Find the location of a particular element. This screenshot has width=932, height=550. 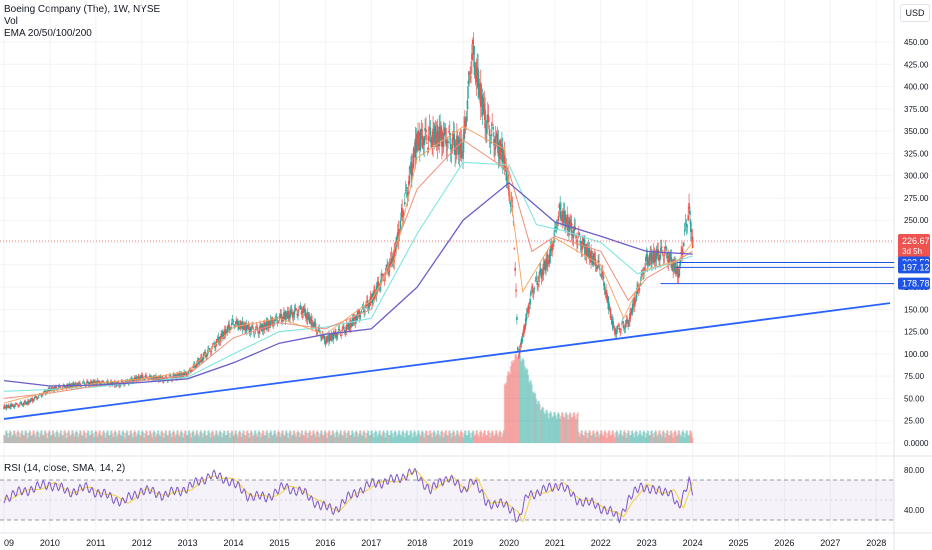

time-axis-label: 2012 is located at coordinates (142, 543).